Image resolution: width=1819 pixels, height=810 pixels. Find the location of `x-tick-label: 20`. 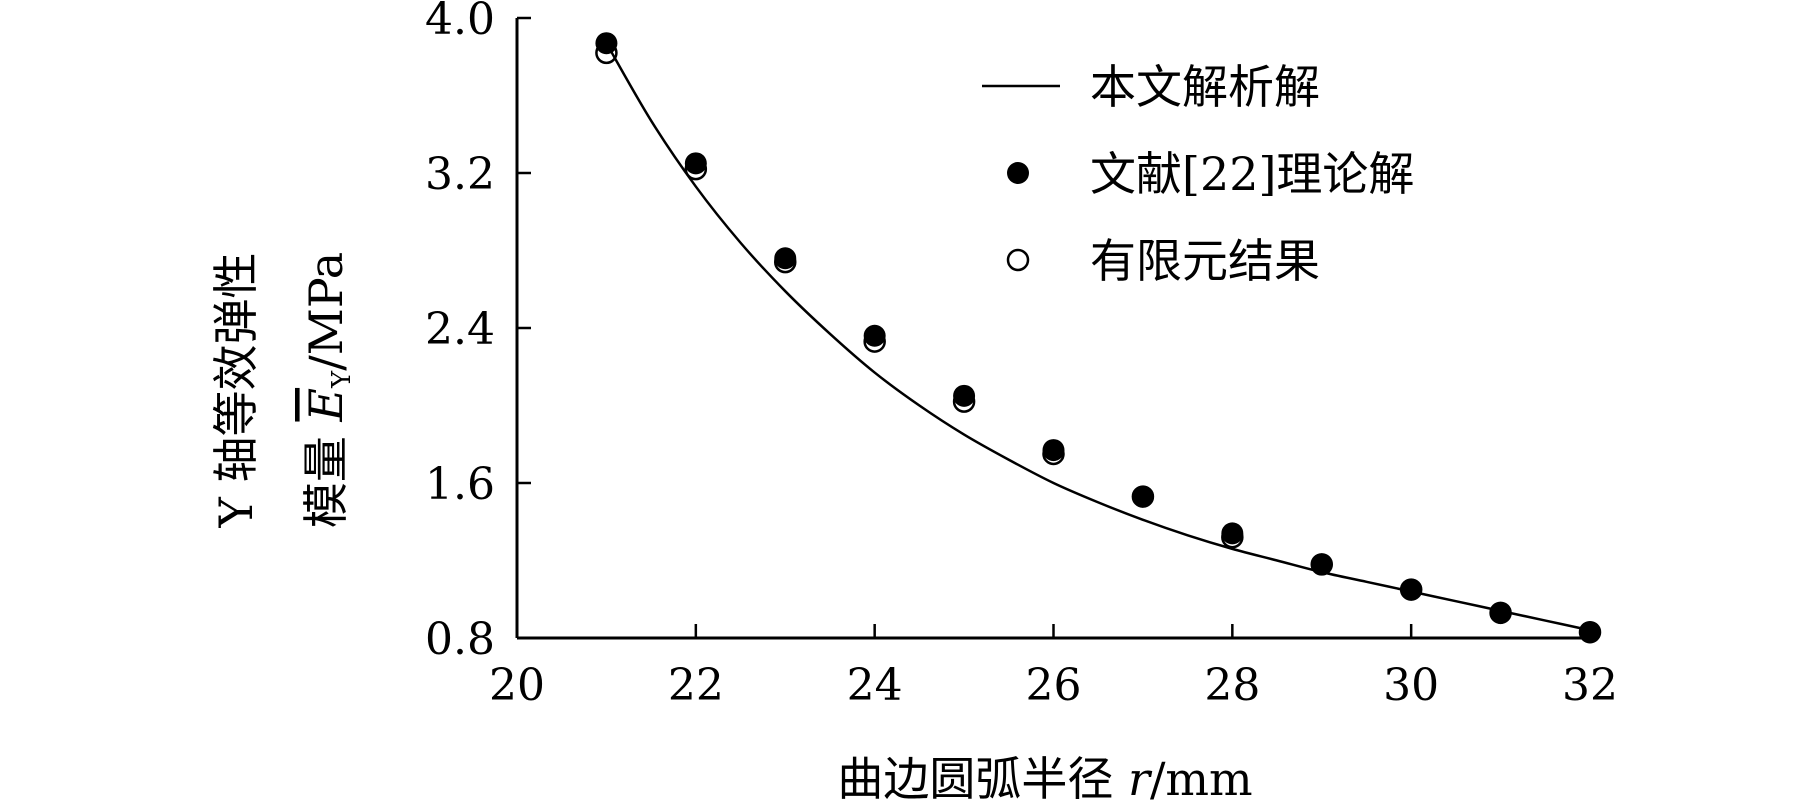

x-tick-label: 20 is located at coordinates (517, 685).